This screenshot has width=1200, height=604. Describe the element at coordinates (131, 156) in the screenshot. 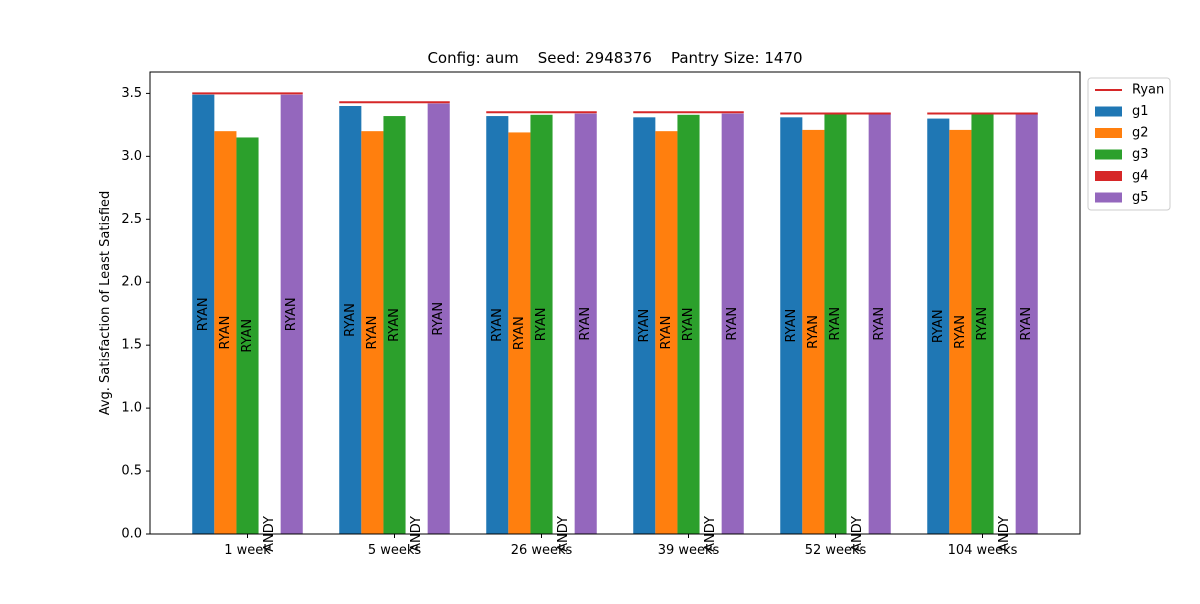

I see `y-tick-label-6: 3.0` at that location.